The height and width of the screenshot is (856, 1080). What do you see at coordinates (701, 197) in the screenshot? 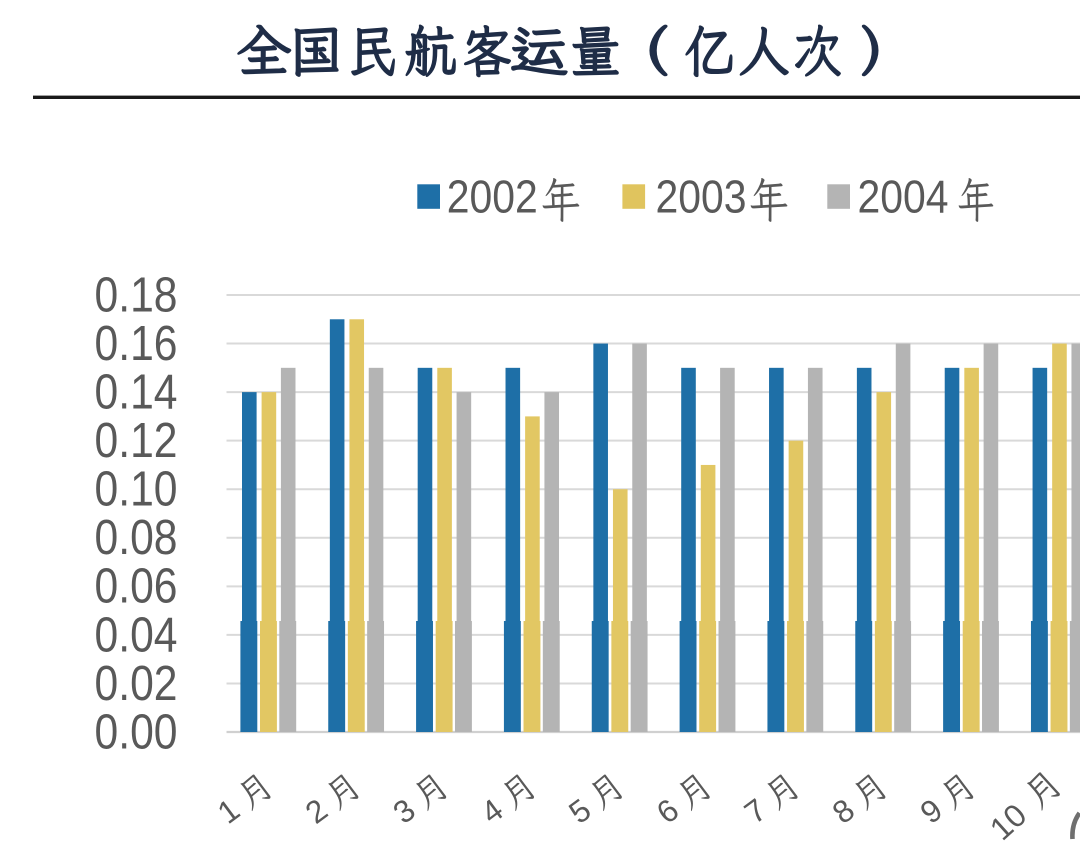
I see `svg-text: 2003` at bounding box center [701, 197].